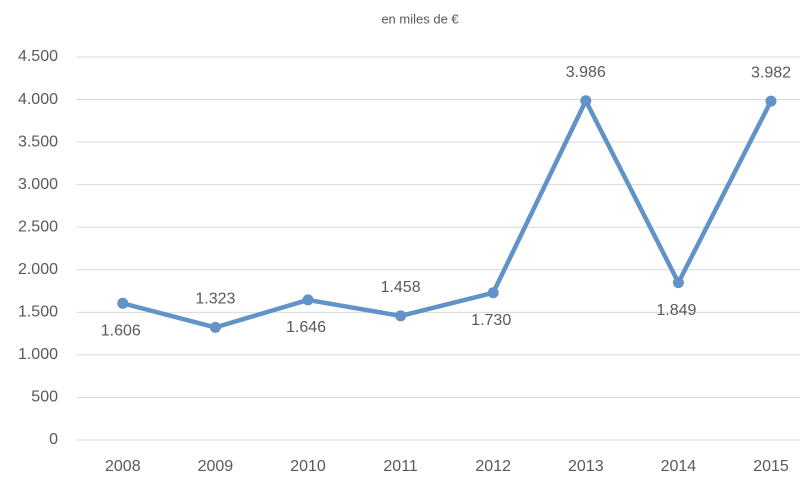  Describe the element at coordinates (771, 466) in the screenshot. I see `x-tick-label: 2015` at that location.